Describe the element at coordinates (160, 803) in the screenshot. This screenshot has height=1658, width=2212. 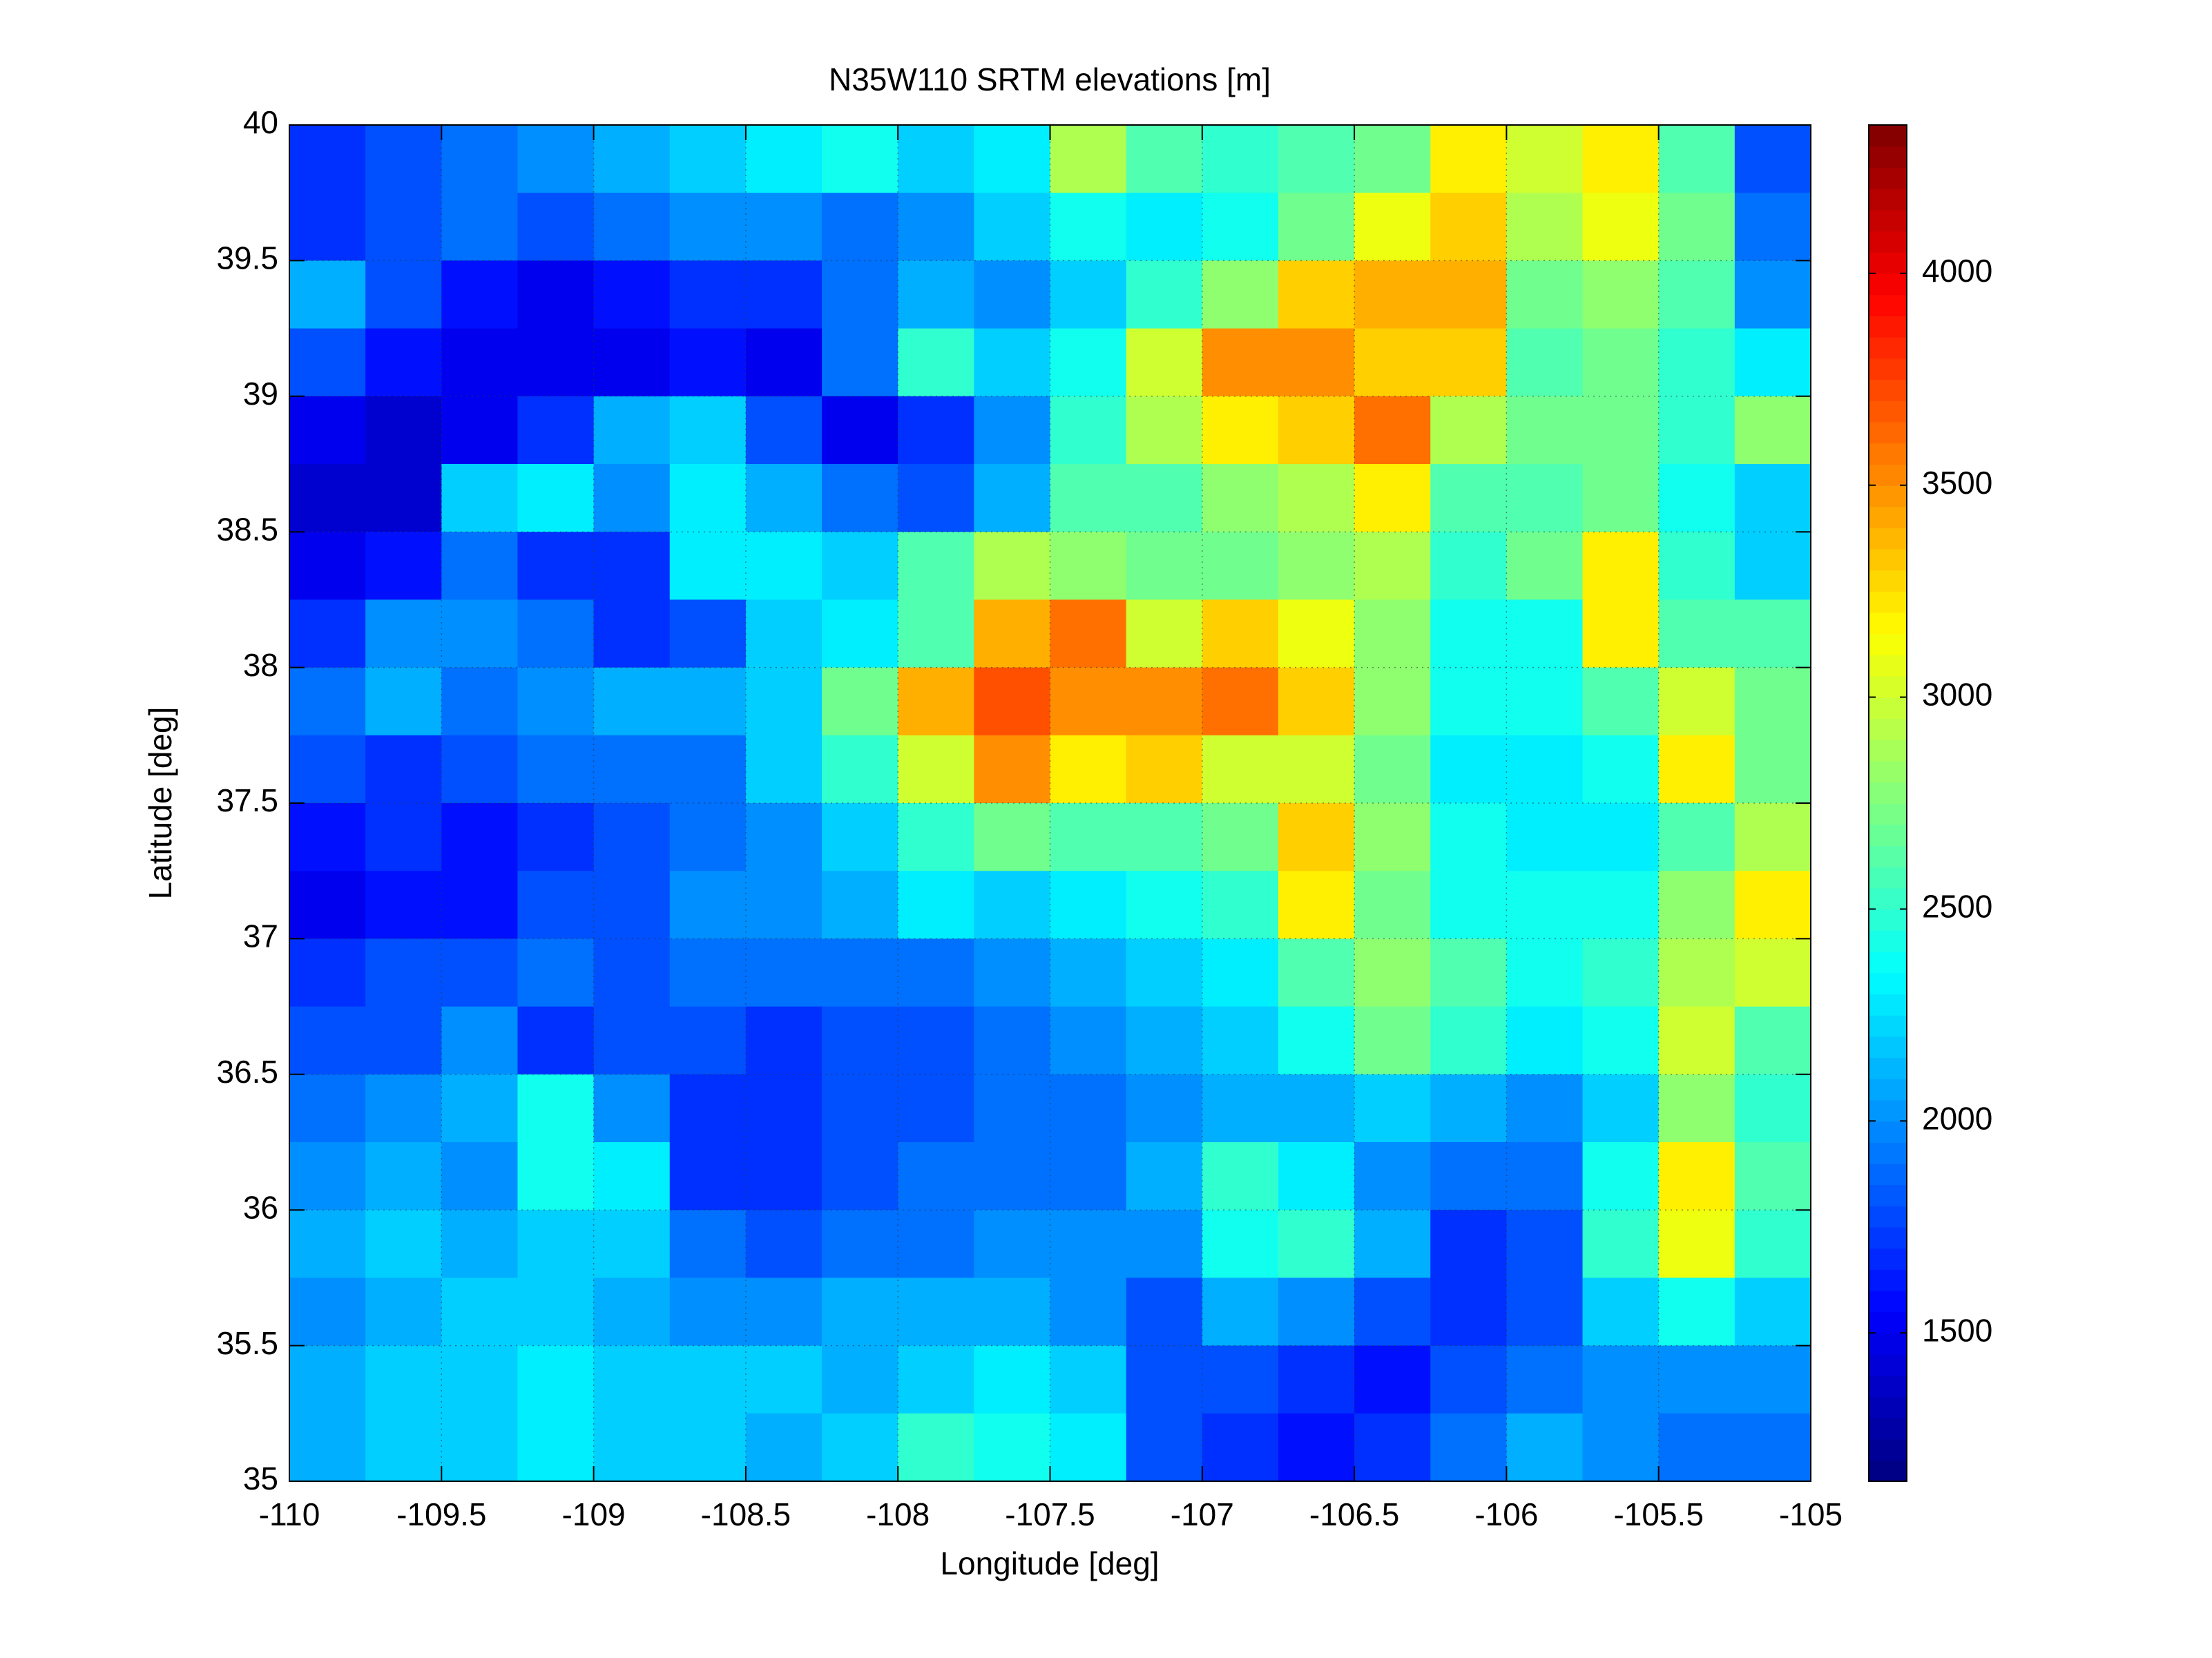
I see `y-axis-label: Latitude [deg]` at that location.